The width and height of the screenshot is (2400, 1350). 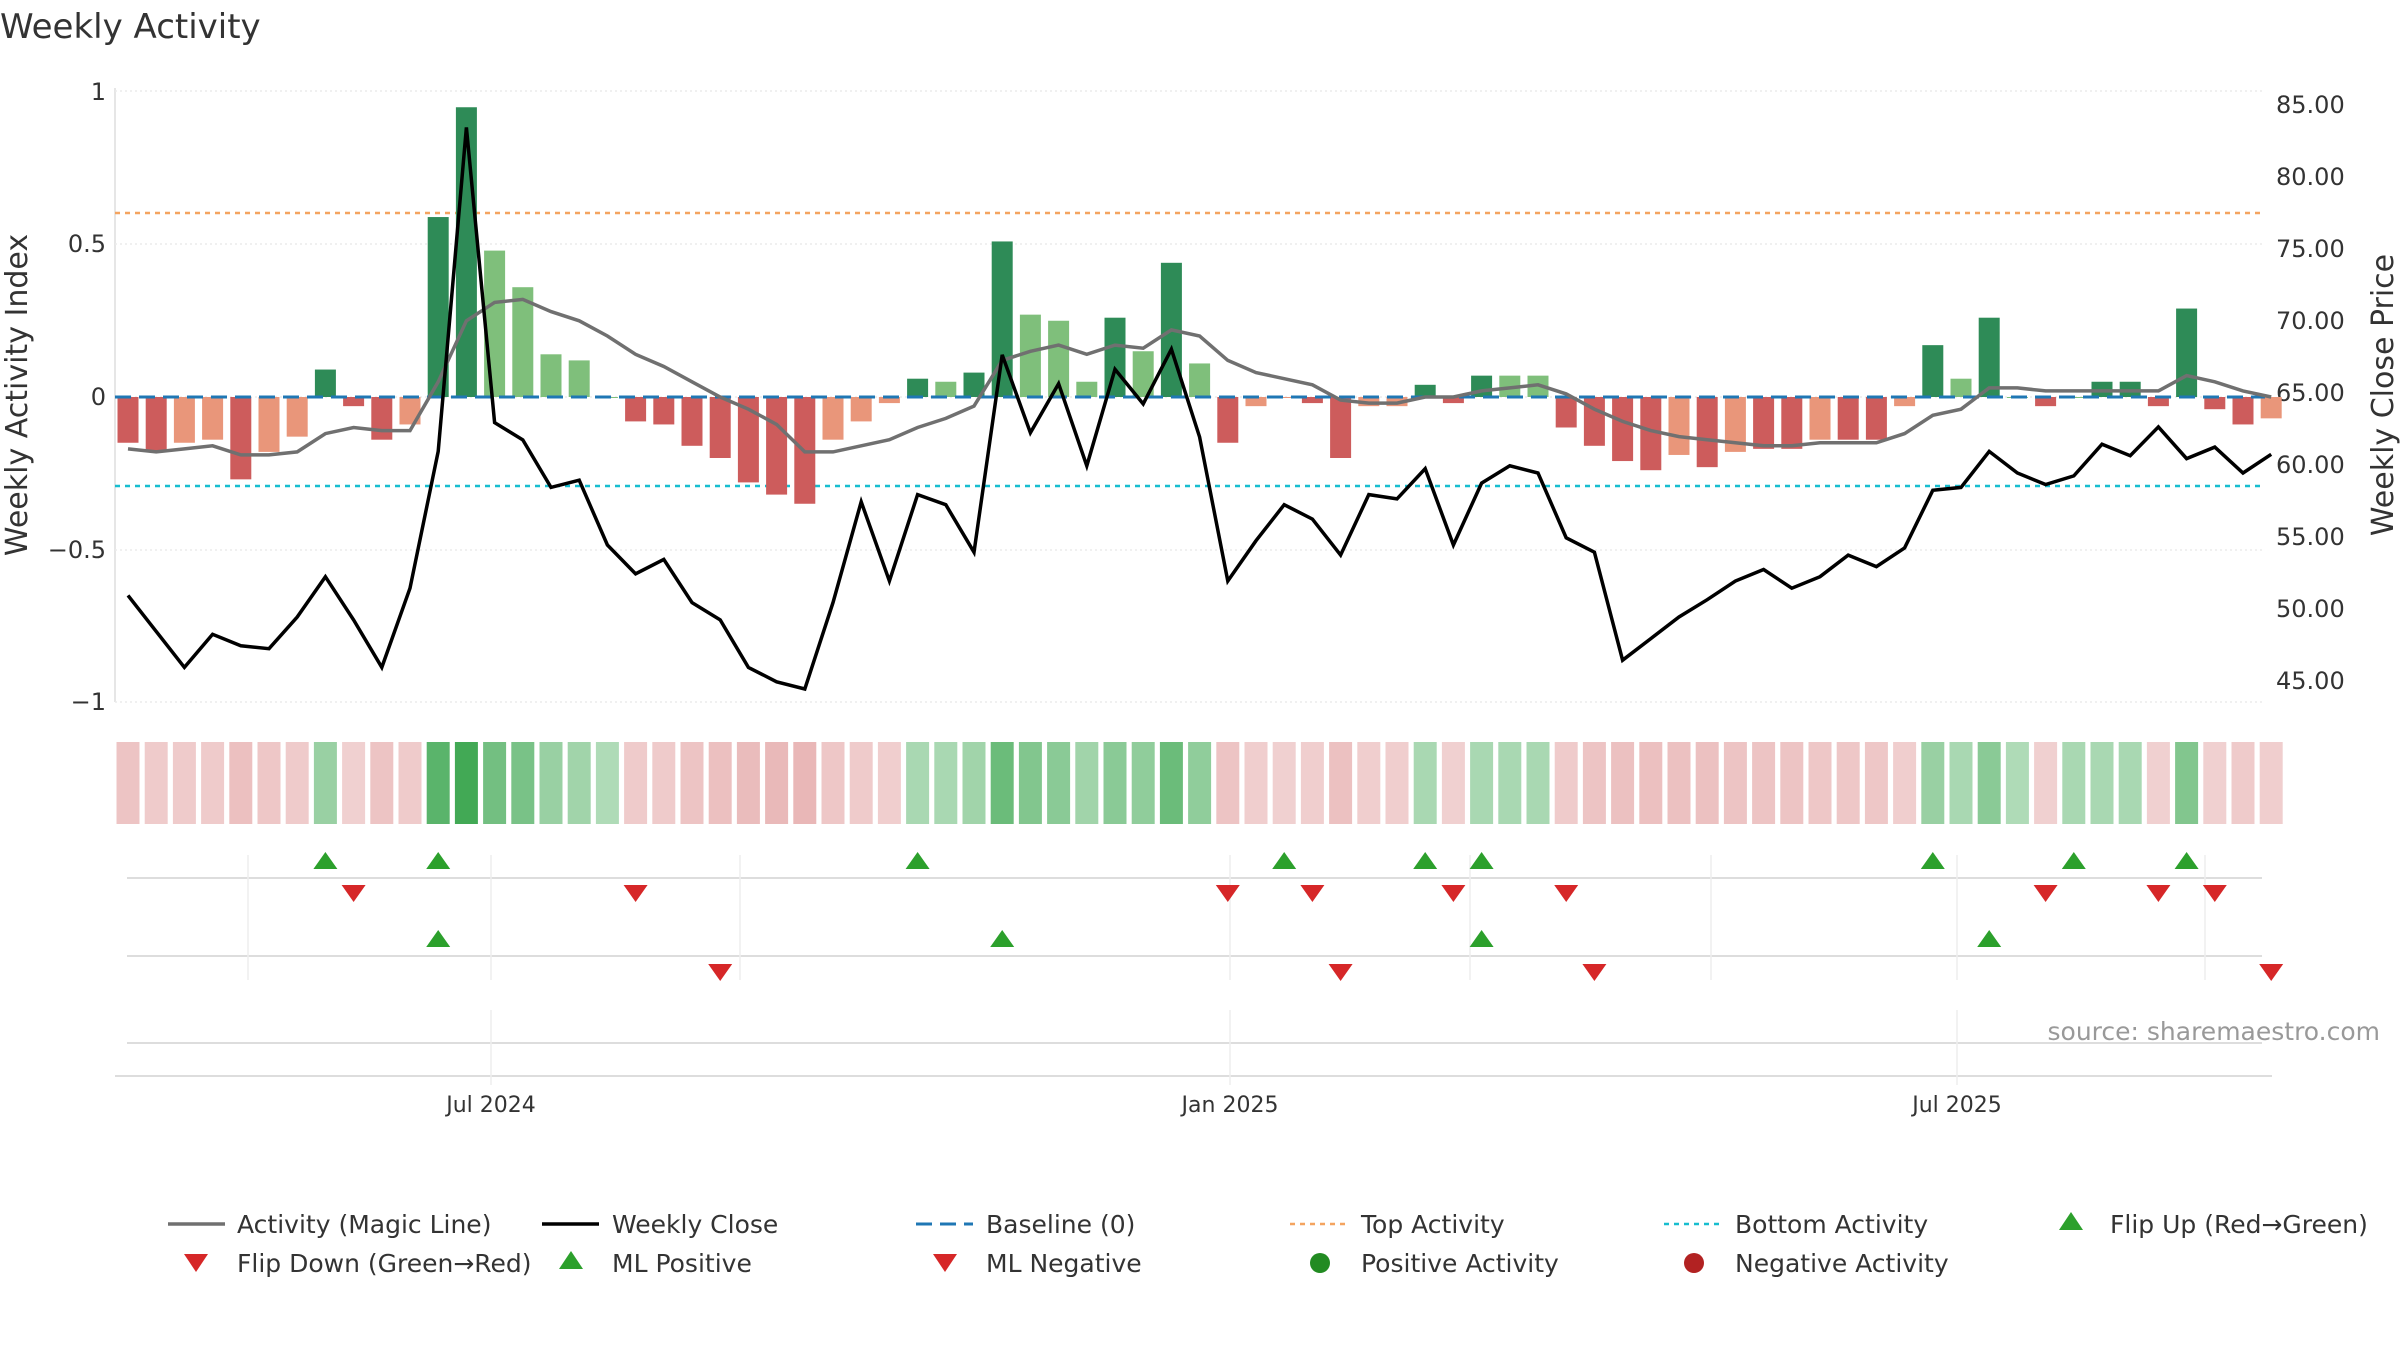 I want to click on y-tick-label: −0.5, so click(x=77, y=550).